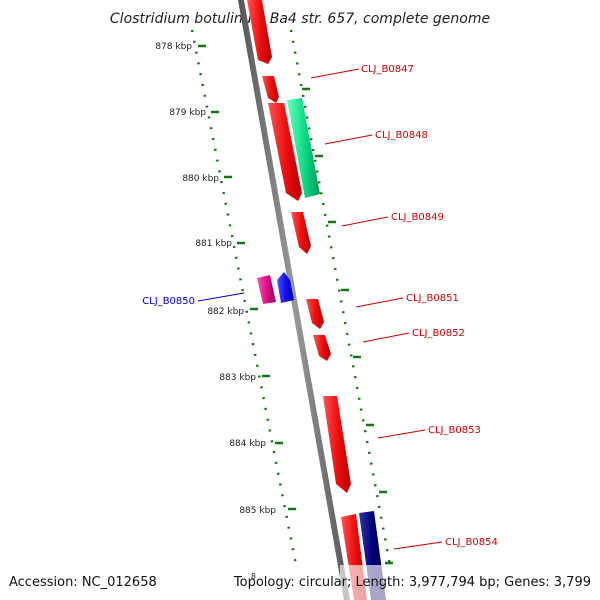 This screenshot has height=600, width=600. I want to click on tick-label-878: 878 kbp, so click(173, 47).